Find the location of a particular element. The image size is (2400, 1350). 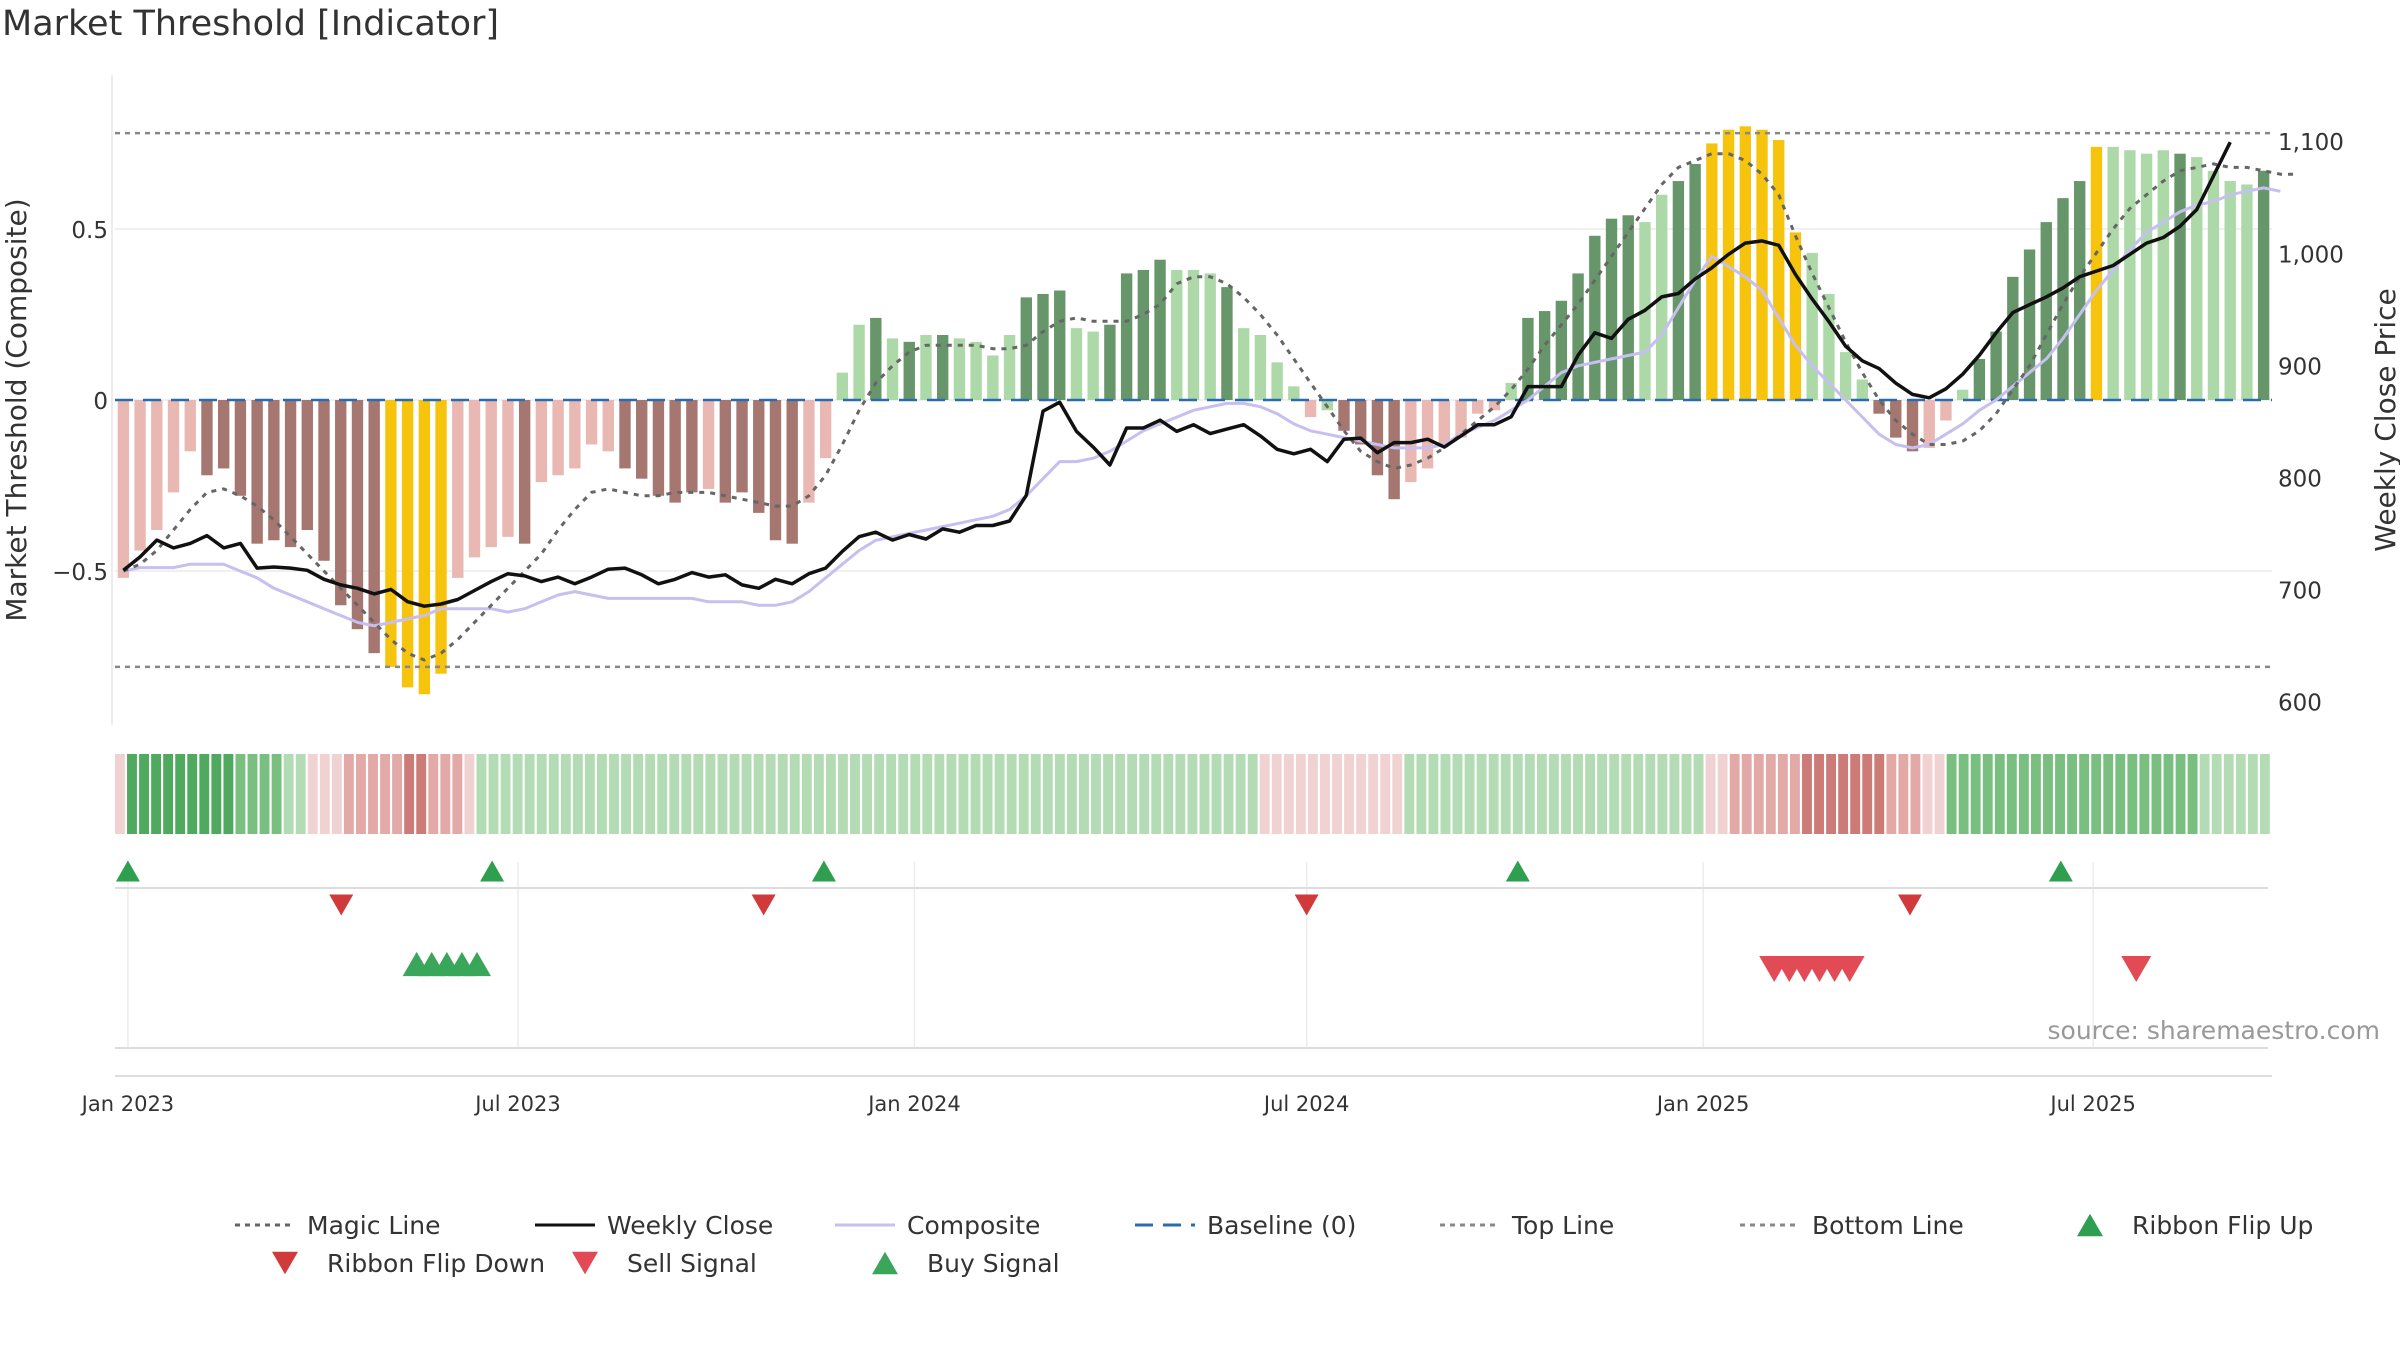

legend-item: Top Line is located at coordinates (1527, 1225).